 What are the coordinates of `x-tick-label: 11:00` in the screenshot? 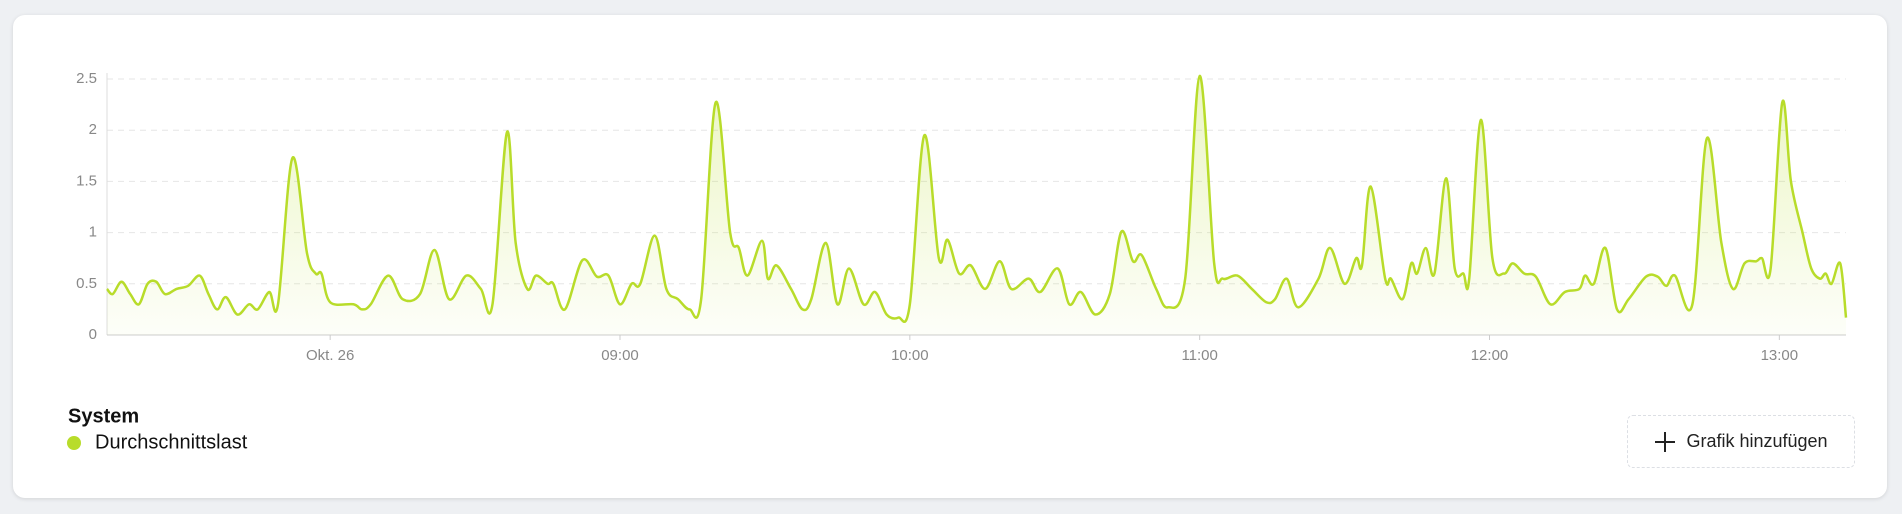 It's located at (1199, 355).